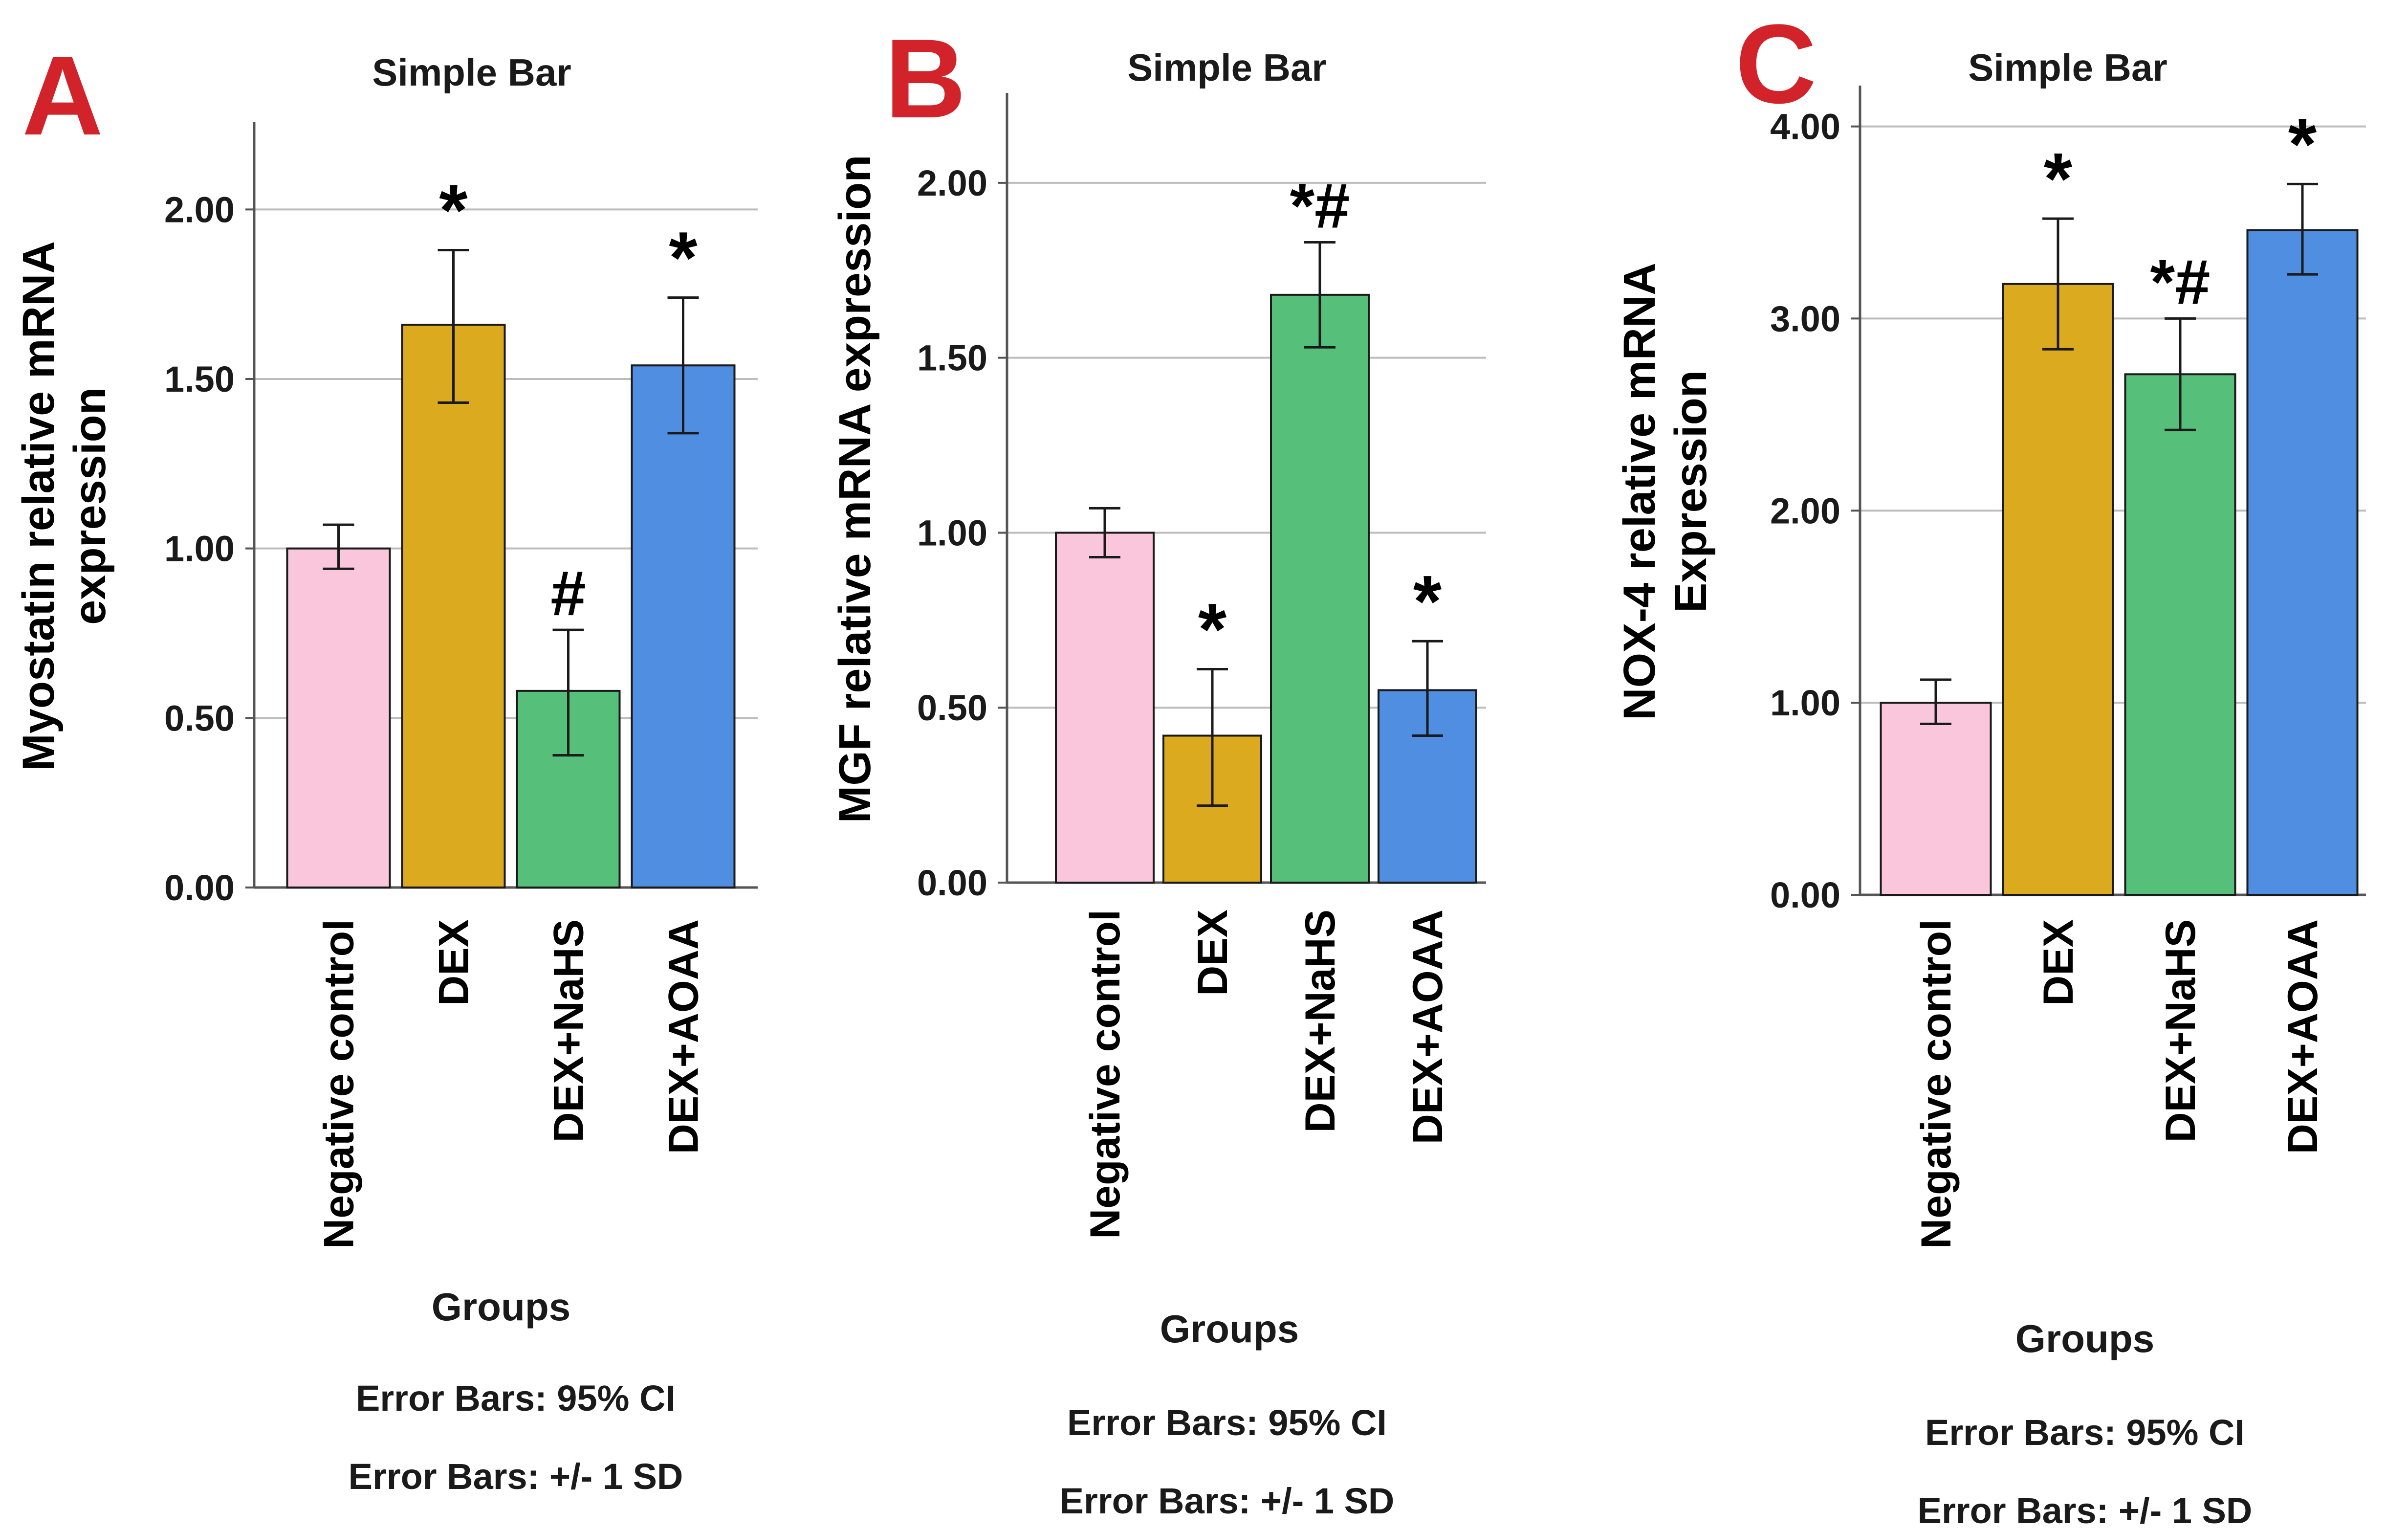 The height and width of the screenshot is (1531, 2408). Describe the element at coordinates (1805, 127) in the screenshot. I see `y-tick-label: 4.00` at that location.